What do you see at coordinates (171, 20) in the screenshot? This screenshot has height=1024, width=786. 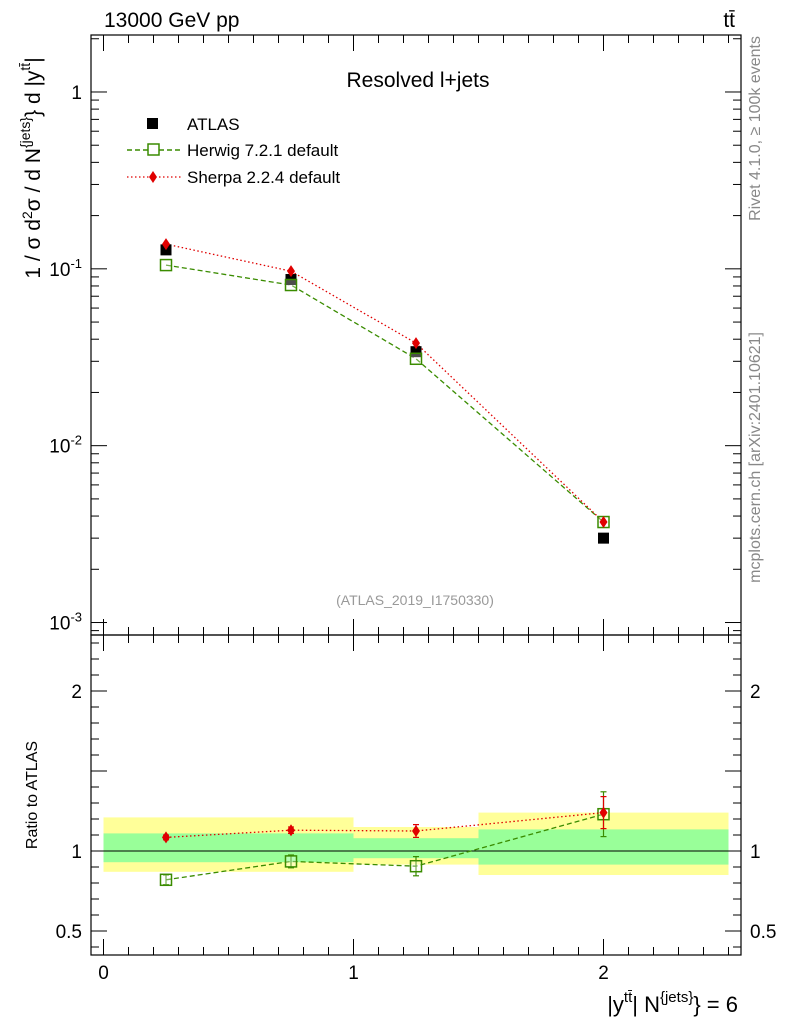 I see `energy-label: 13000 GeV pp` at bounding box center [171, 20].